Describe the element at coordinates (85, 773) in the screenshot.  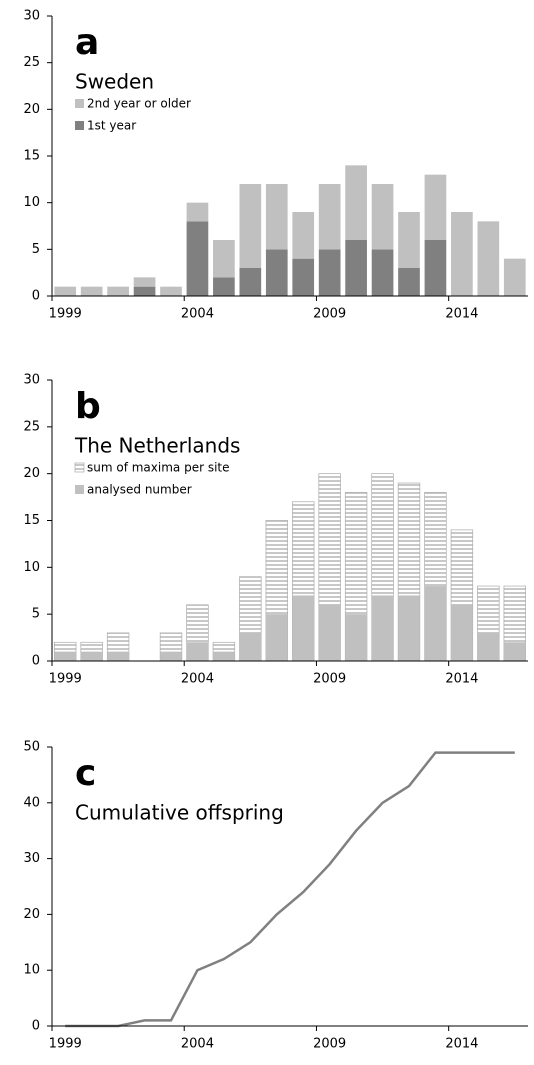
I see `panel-label: c` at that location.